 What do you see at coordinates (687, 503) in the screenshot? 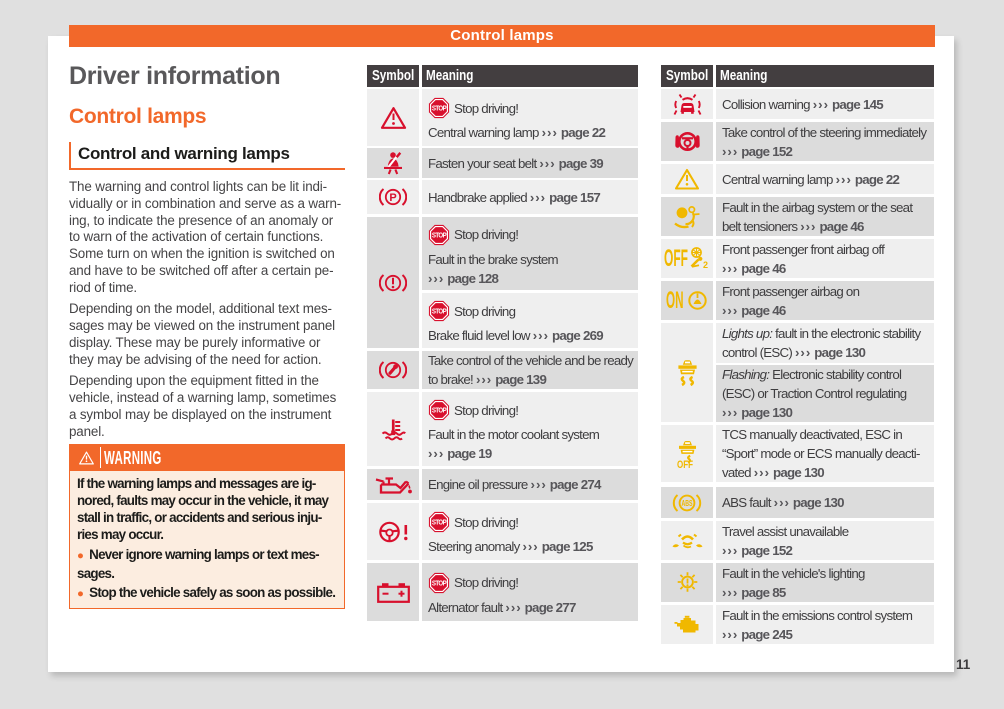
I see `svg-text: ABS` at bounding box center [687, 503].